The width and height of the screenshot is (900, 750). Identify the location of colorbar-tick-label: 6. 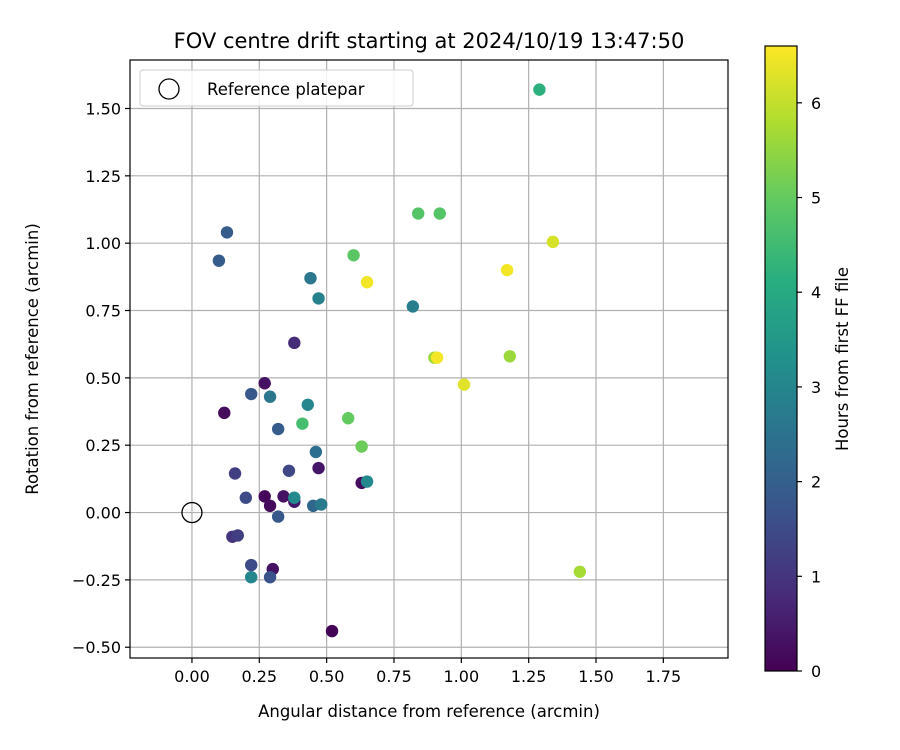
(816, 103).